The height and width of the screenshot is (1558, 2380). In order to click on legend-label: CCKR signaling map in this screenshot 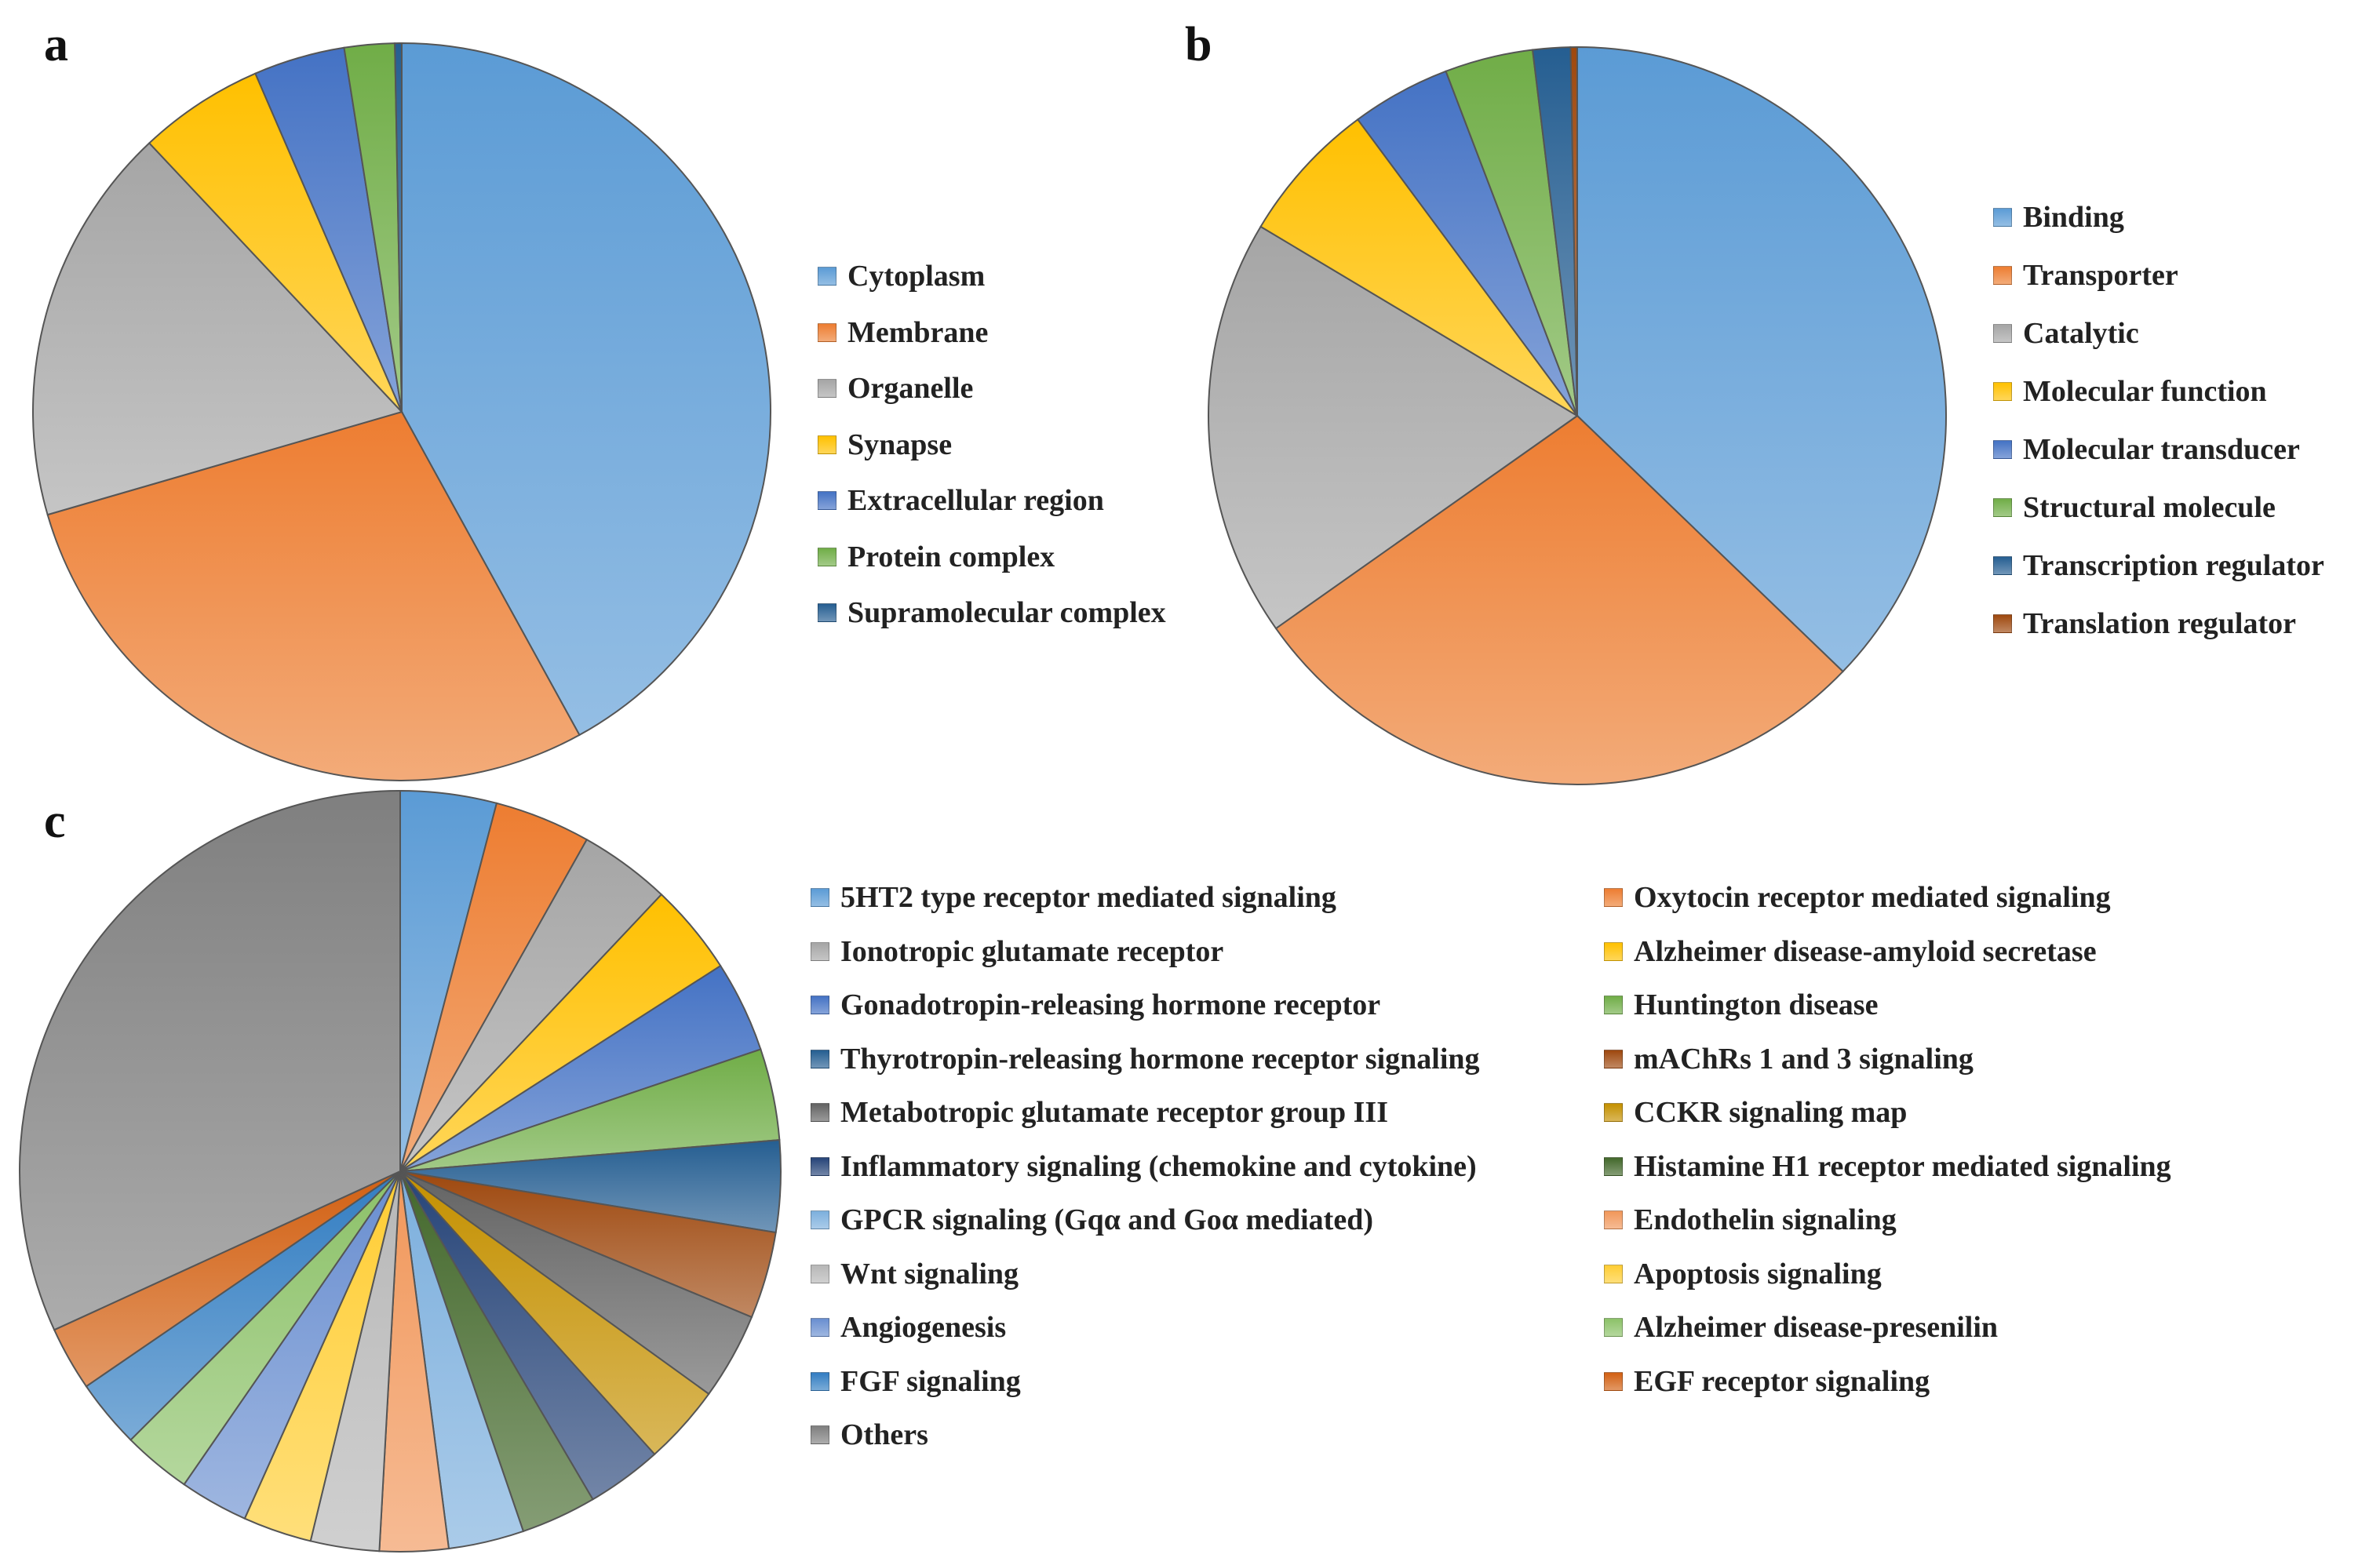, I will do `click(1771, 1112)`.